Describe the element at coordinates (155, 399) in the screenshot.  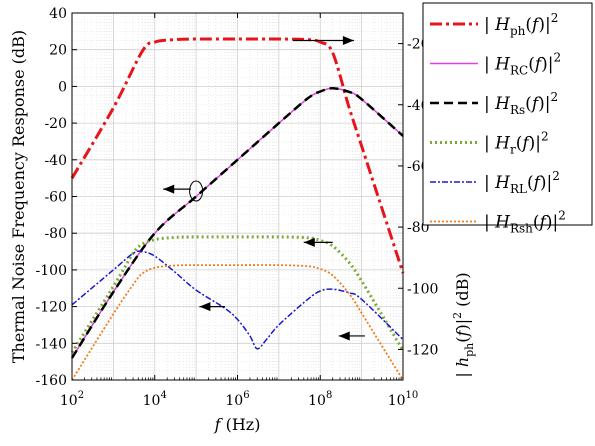
I see `x-tick-label: 10⁴` at that location.